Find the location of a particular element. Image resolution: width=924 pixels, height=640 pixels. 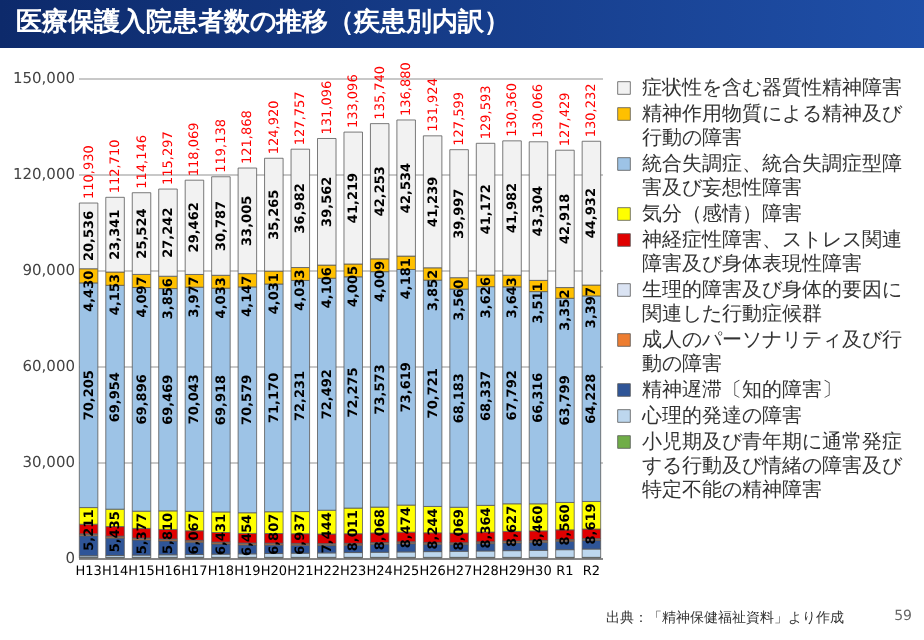

legend-label: 統合失調症、統合失調症型障害及び妄想性障害 is located at coordinates (772, 176).